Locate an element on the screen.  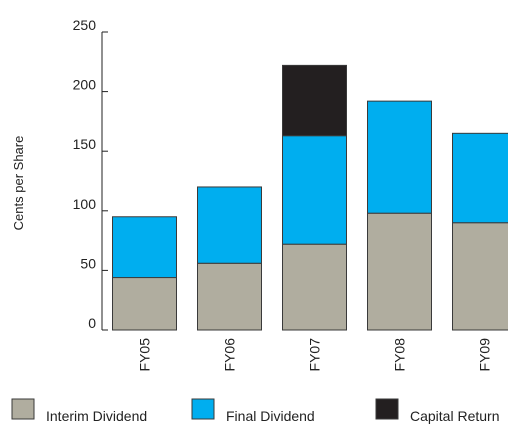
y-tick-label: 200 is located at coordinates (85, 85).